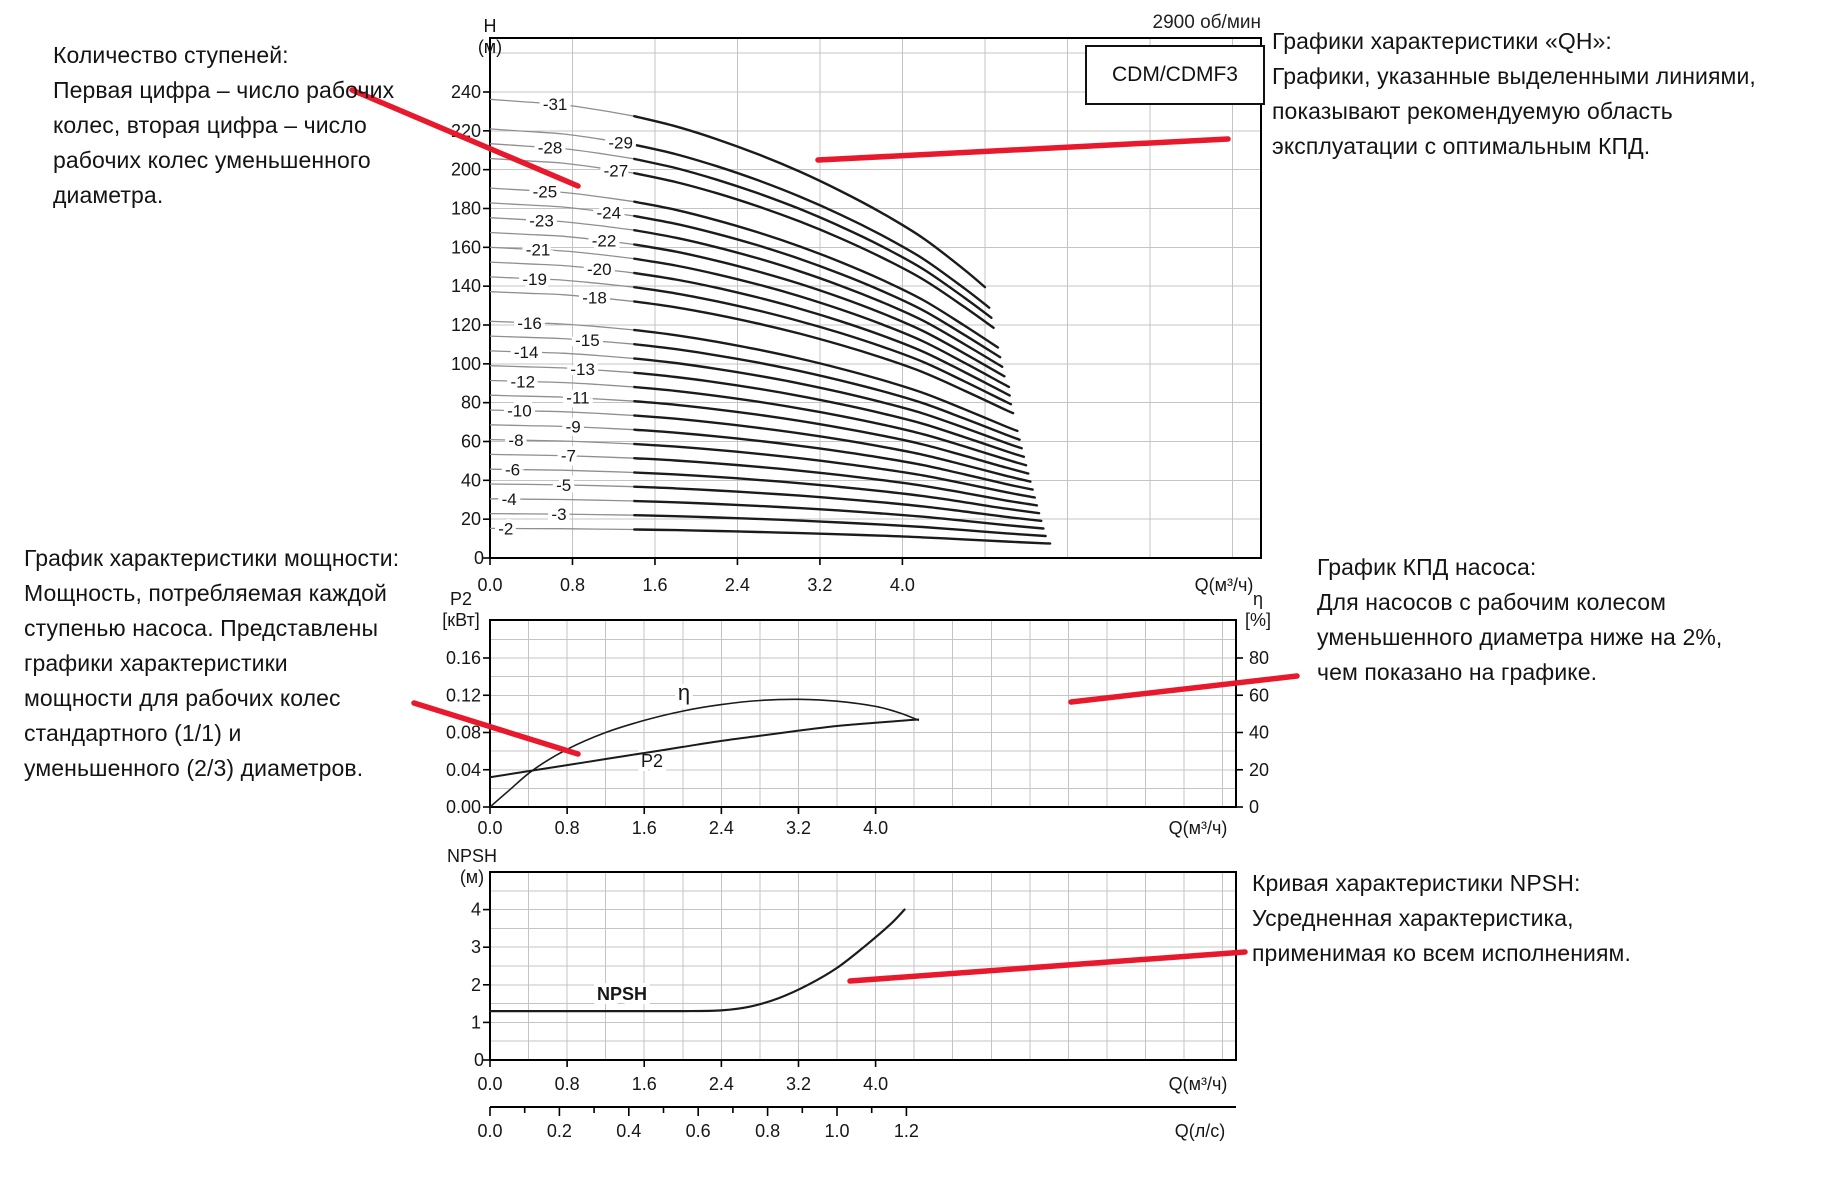 This screenshot has height=1180, width=1841. What do you see at coordinates (490, 26) in the screenshot?
I see `axis-title-line: H` at bounding box center [490, 26].